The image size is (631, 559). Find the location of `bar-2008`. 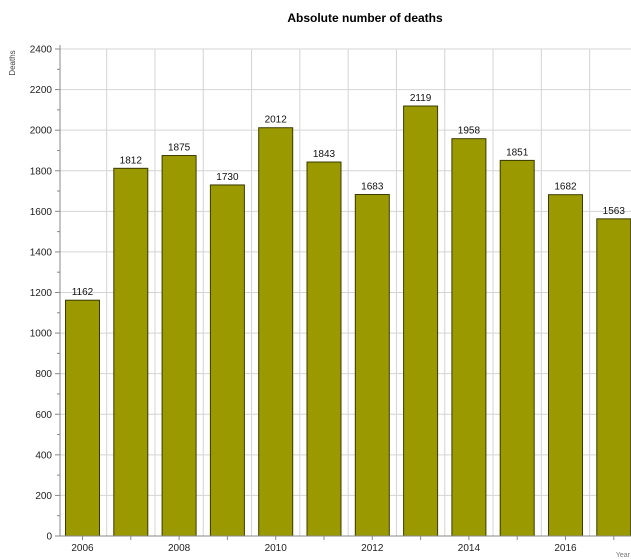

bar-2008 is located at coordinates (179, 346).